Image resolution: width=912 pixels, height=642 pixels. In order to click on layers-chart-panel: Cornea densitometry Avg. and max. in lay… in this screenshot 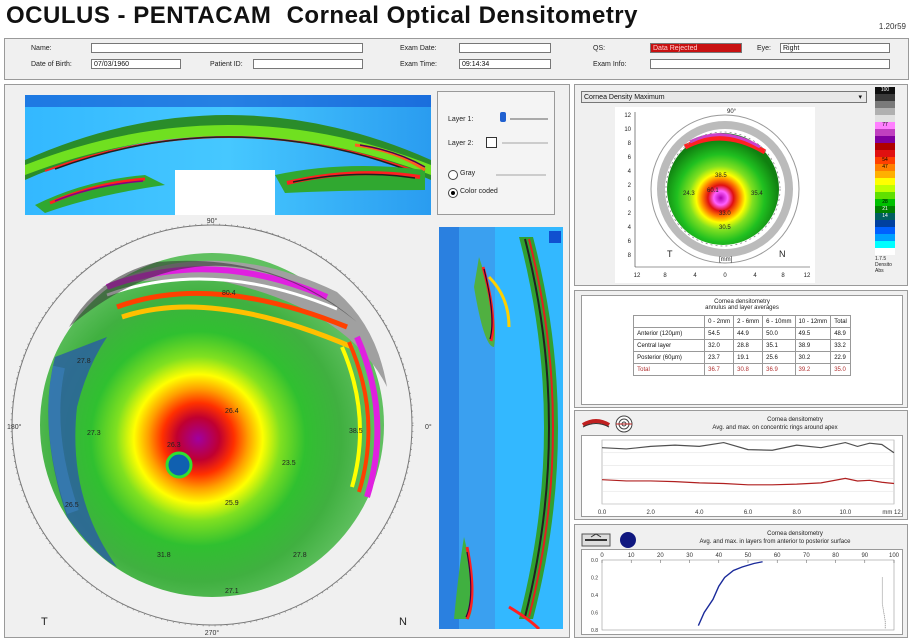, I will do `click(741, 581)`.